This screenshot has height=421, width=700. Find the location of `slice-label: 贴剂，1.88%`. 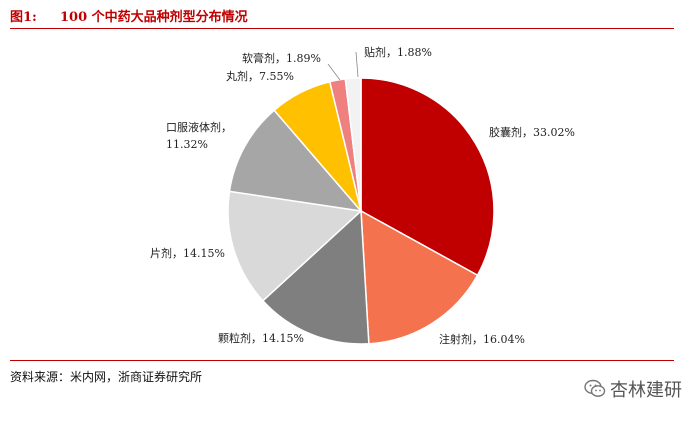

slice-label: 贴剂，1.88% is located at coordinates (398, 52).